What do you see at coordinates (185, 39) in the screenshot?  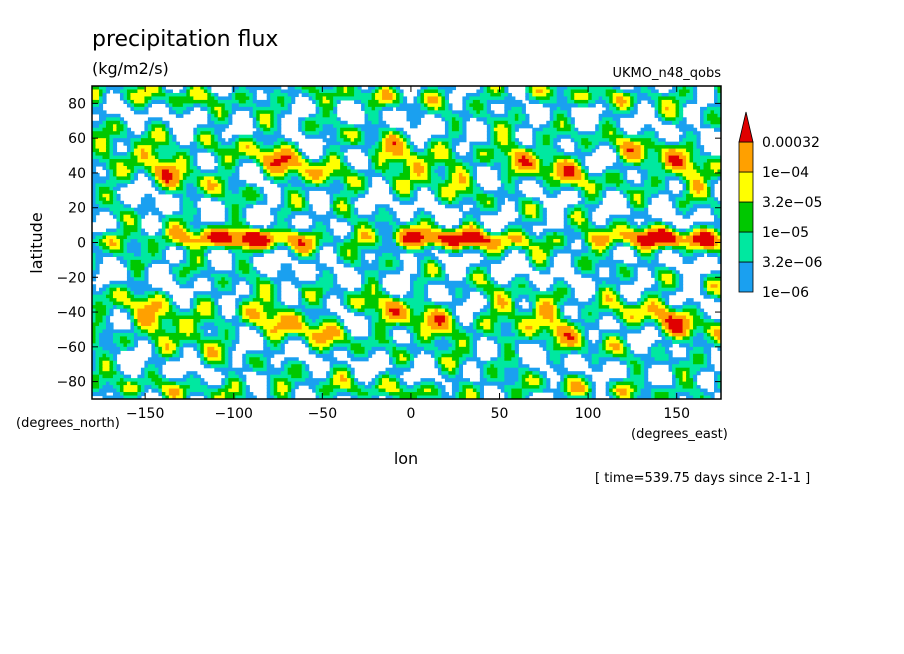 I see `chart-title: precipitation flux` at bounding box center [185, 39].